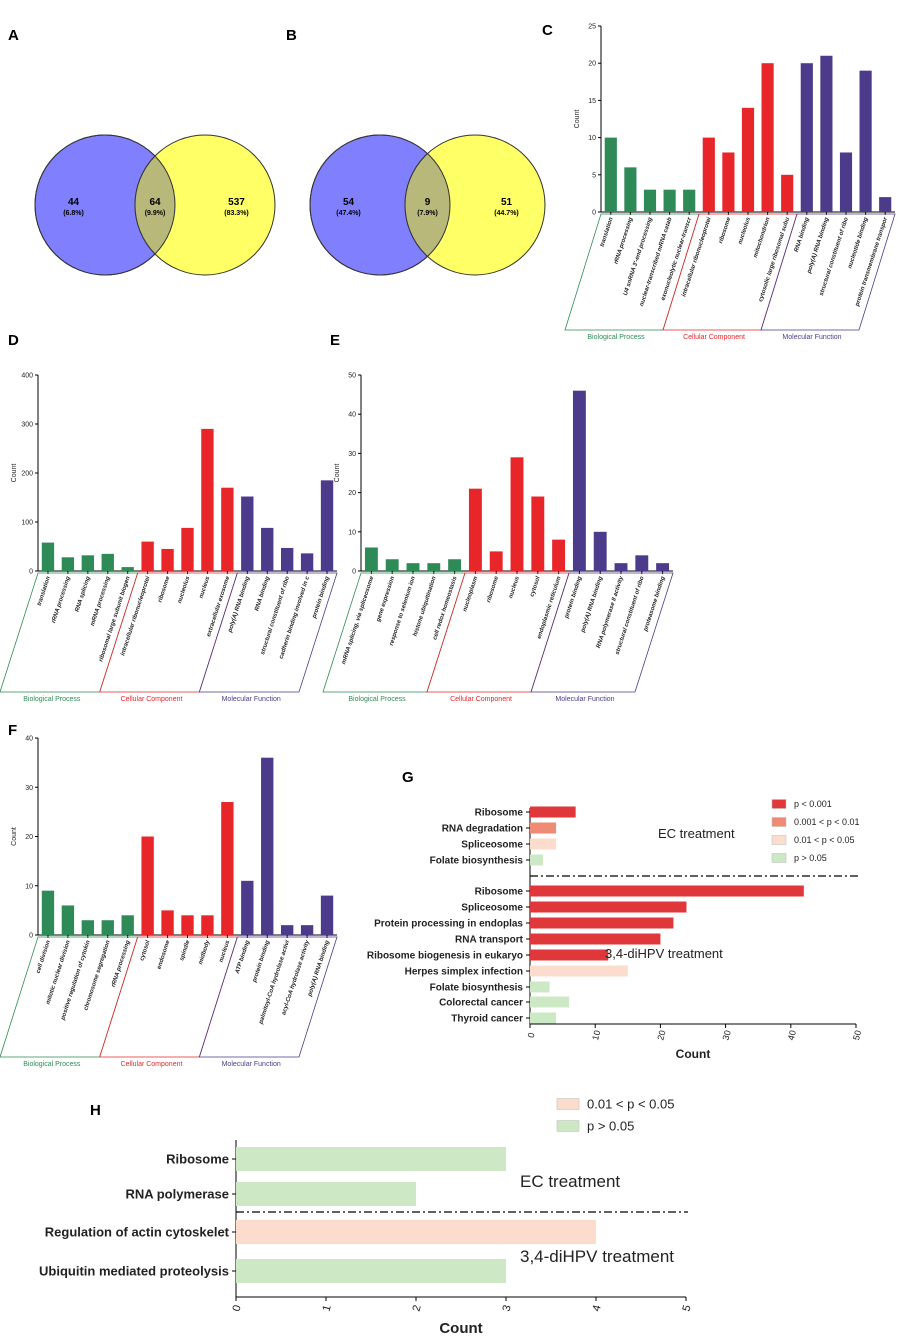  What do you see at coordinates (487, 1019) in the screenshot?
I see `category-label: Thyroid cancer` at bounding box center [487, 1019].